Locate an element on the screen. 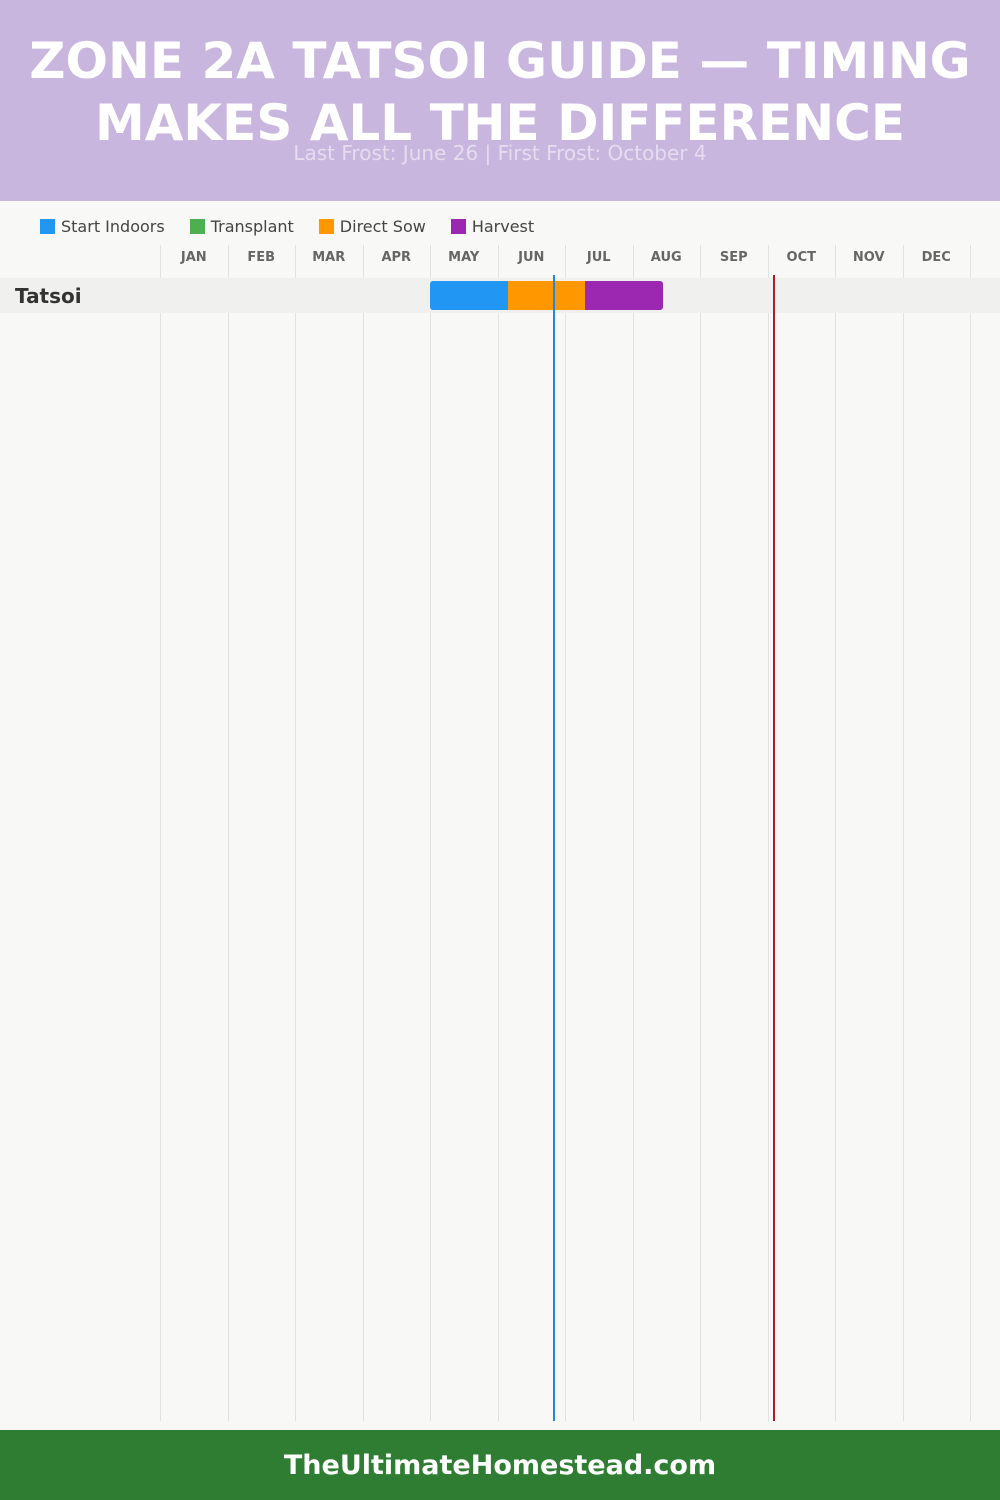 The image size is (1000, 1500). legend-item-transplant: Transplant is located at coordinates (241, 226).